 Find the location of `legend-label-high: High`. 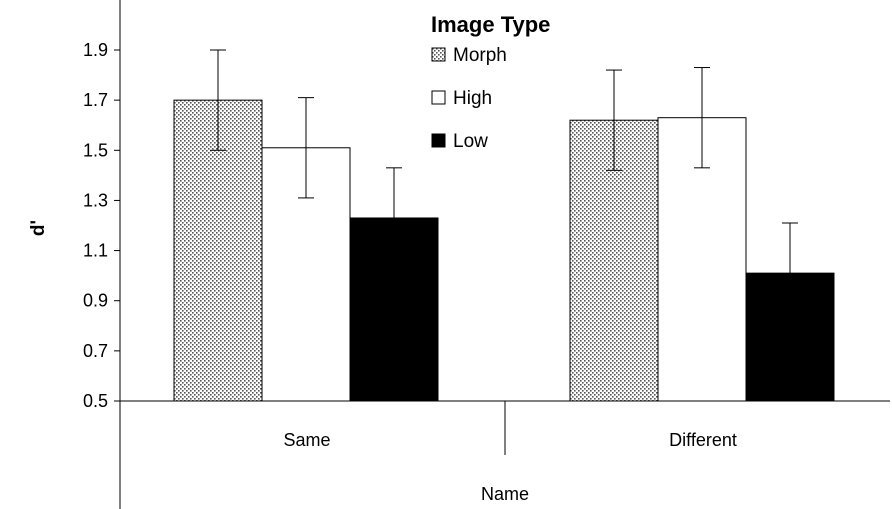

legend-label-high: High is located at coordinates (472, 98).